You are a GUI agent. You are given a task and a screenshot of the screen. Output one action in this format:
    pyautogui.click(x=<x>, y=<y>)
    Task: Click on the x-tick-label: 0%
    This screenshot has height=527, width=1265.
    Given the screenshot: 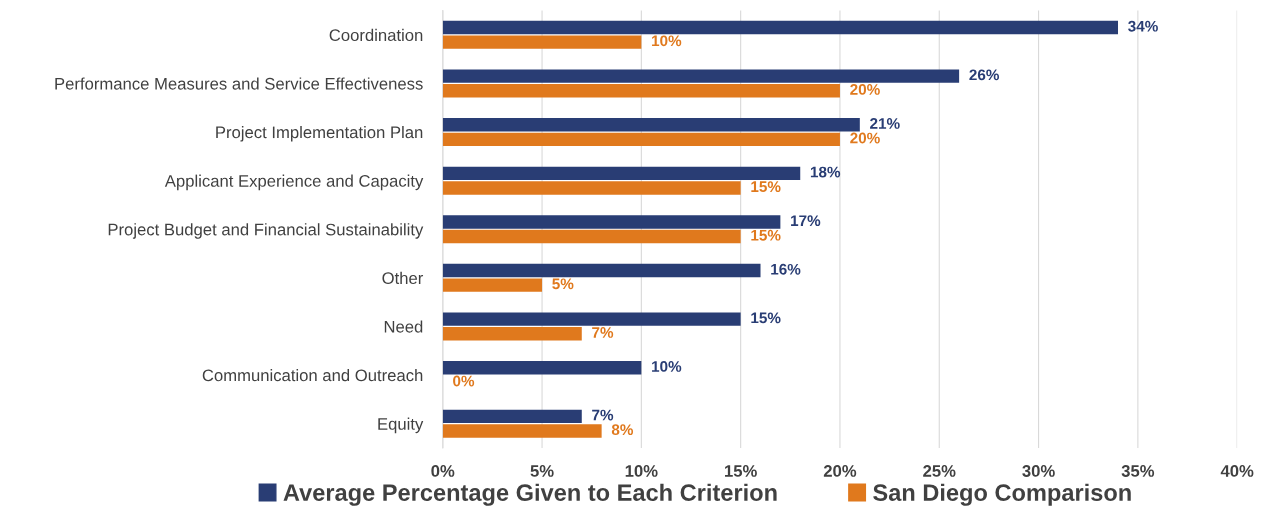 What is the action you would take?
    pyautogui.click(x=443, y=471)
    